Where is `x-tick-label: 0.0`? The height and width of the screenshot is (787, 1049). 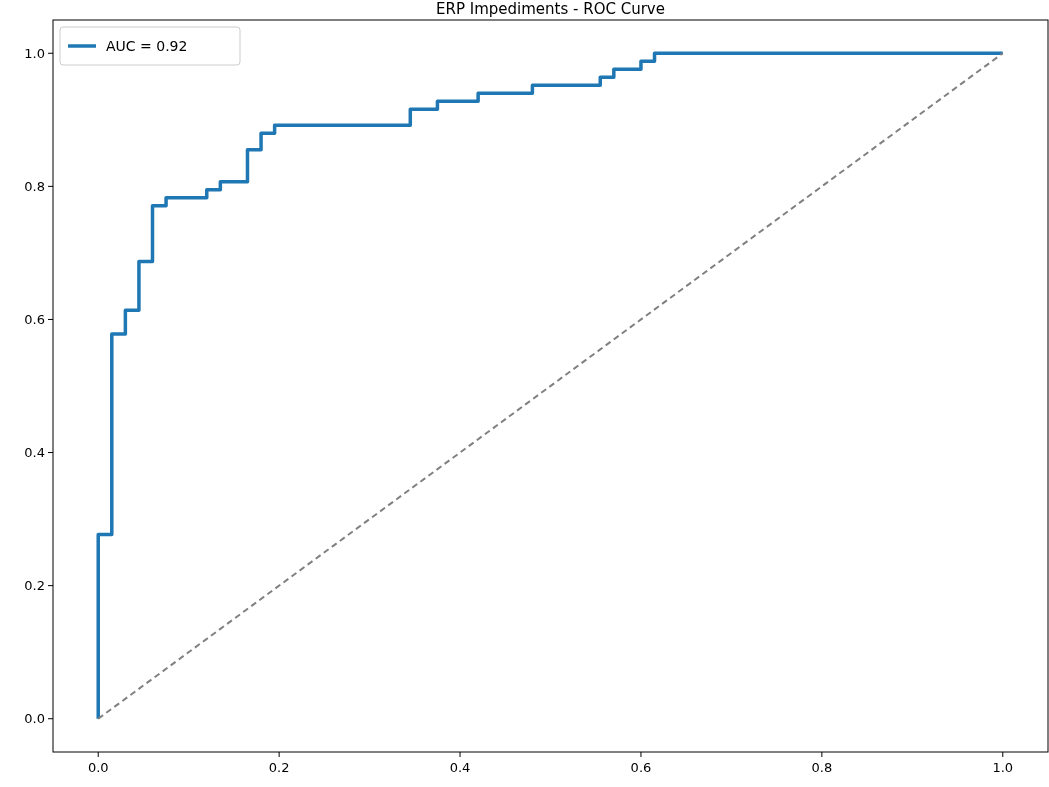 x-tick-label: 0.0 is located at coordinates (98, 767).